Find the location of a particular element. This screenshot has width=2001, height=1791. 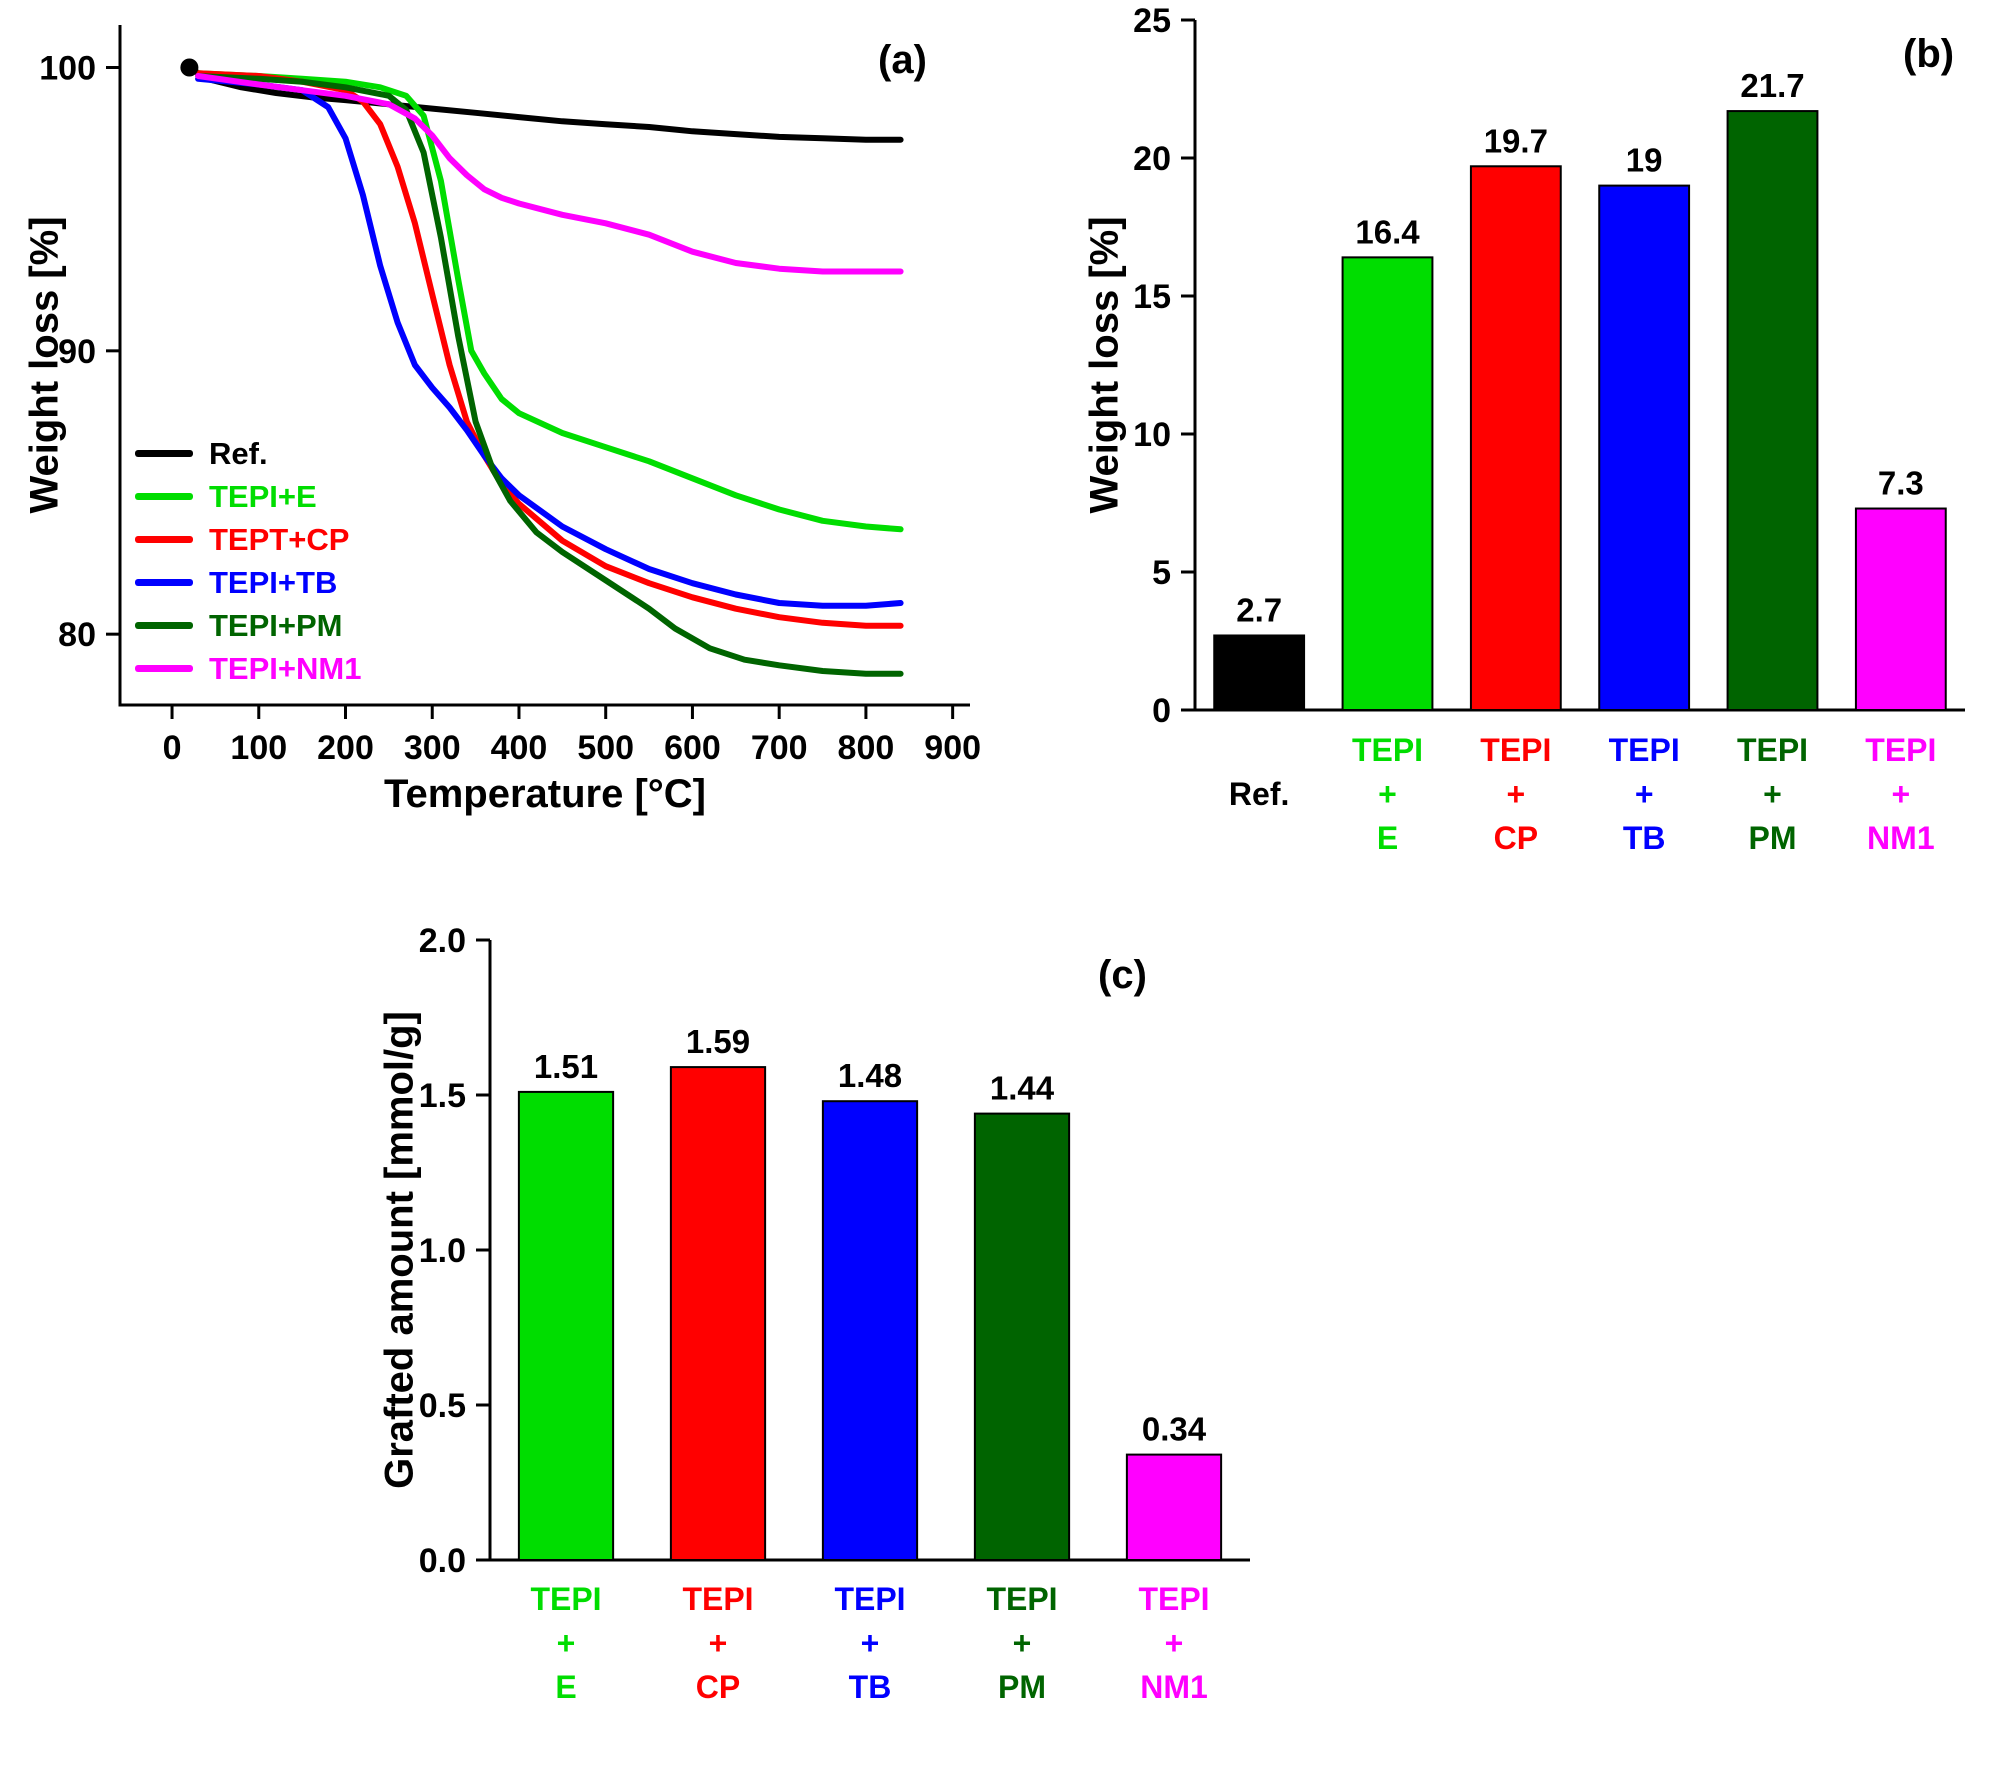

axes is located at coordinates (1579, 366).